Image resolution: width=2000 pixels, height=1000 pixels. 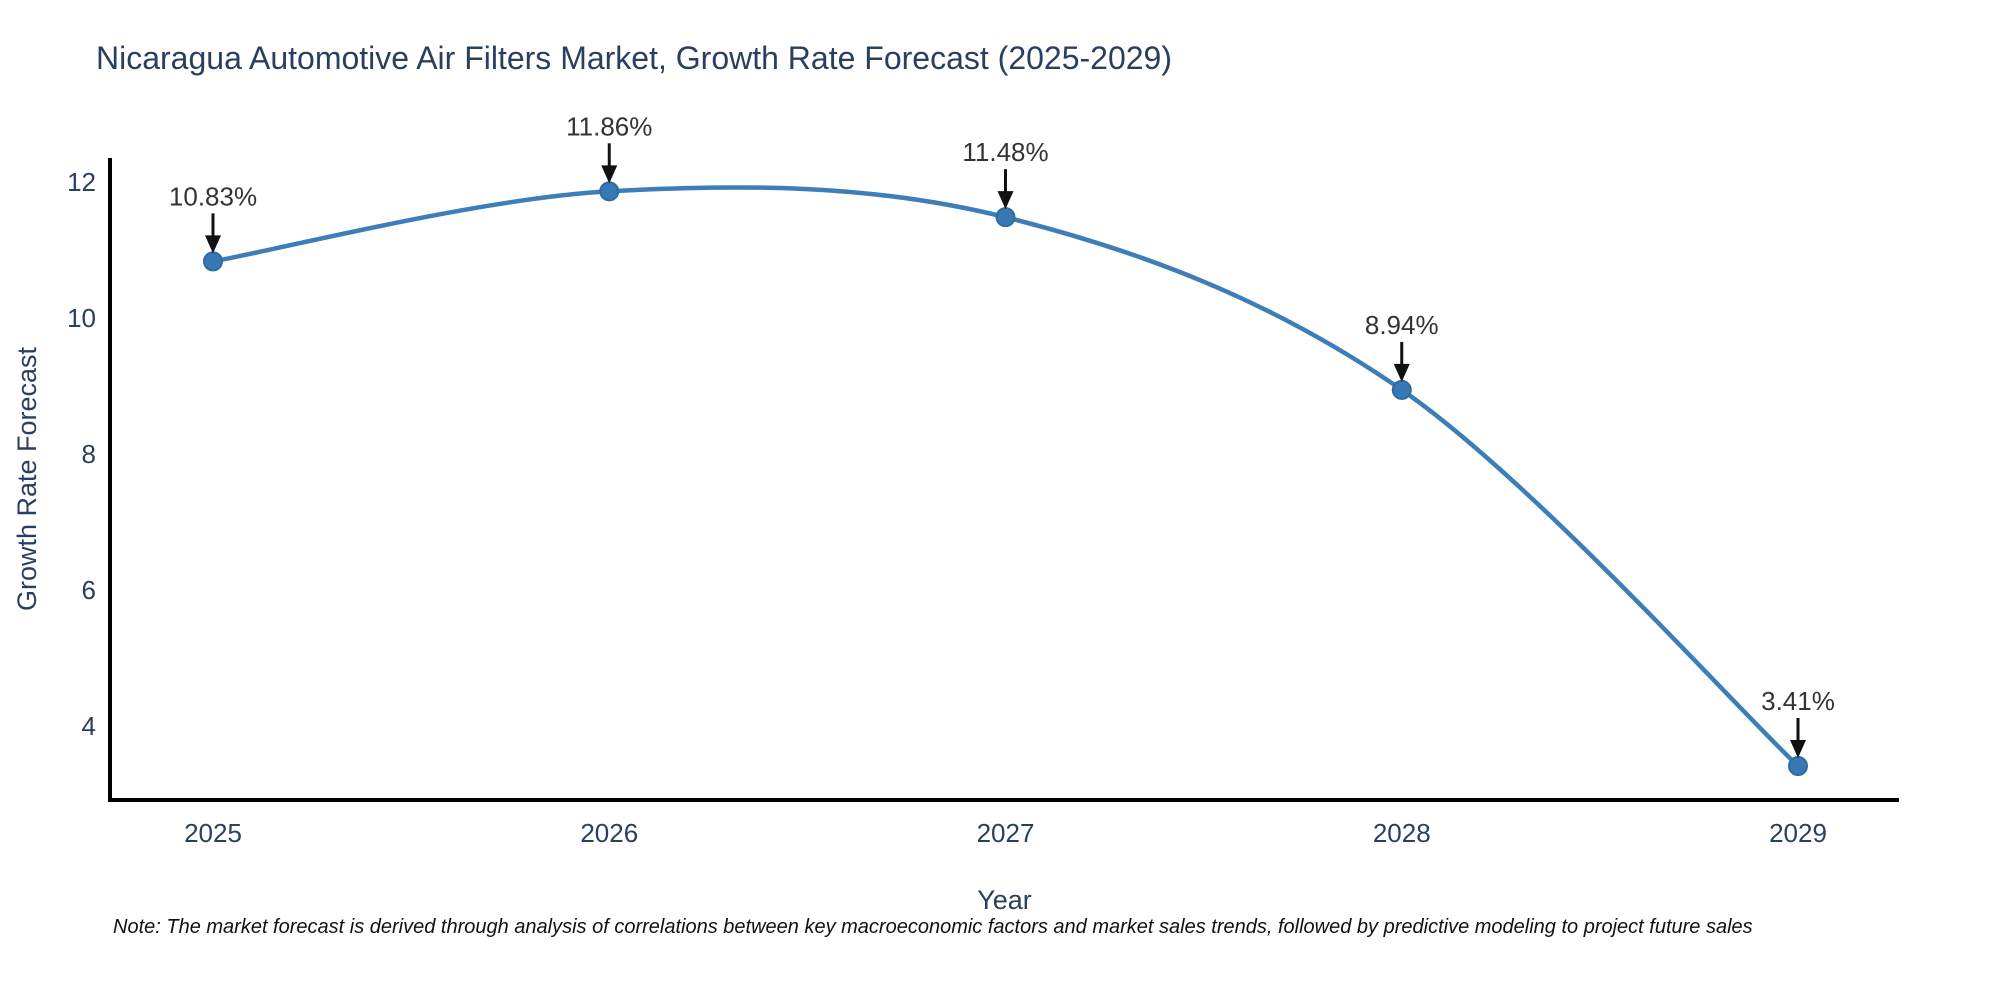 I want to click on x-tick-label: 2026, so click(x=609, y=833).